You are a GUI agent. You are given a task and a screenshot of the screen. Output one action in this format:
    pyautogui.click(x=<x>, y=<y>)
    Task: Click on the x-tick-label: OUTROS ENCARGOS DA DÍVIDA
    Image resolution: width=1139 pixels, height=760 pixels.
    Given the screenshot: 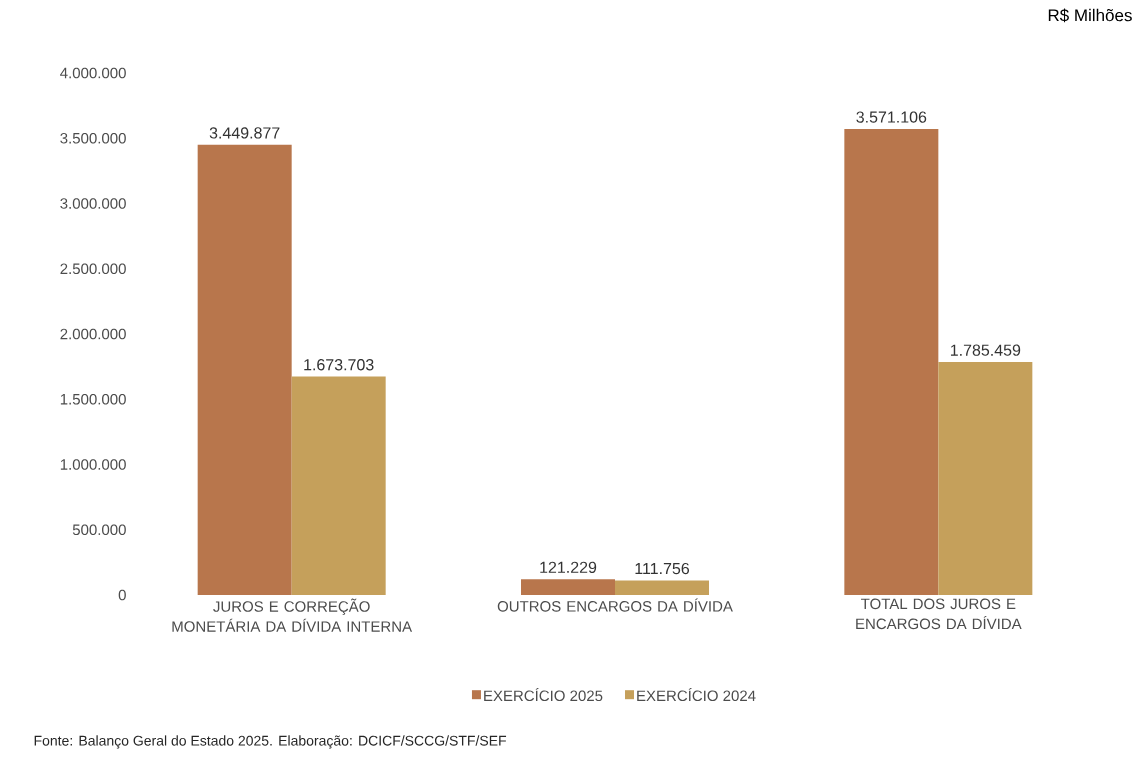 What is the action you would take?
    pyautogui.click(x=615, y=605)
    